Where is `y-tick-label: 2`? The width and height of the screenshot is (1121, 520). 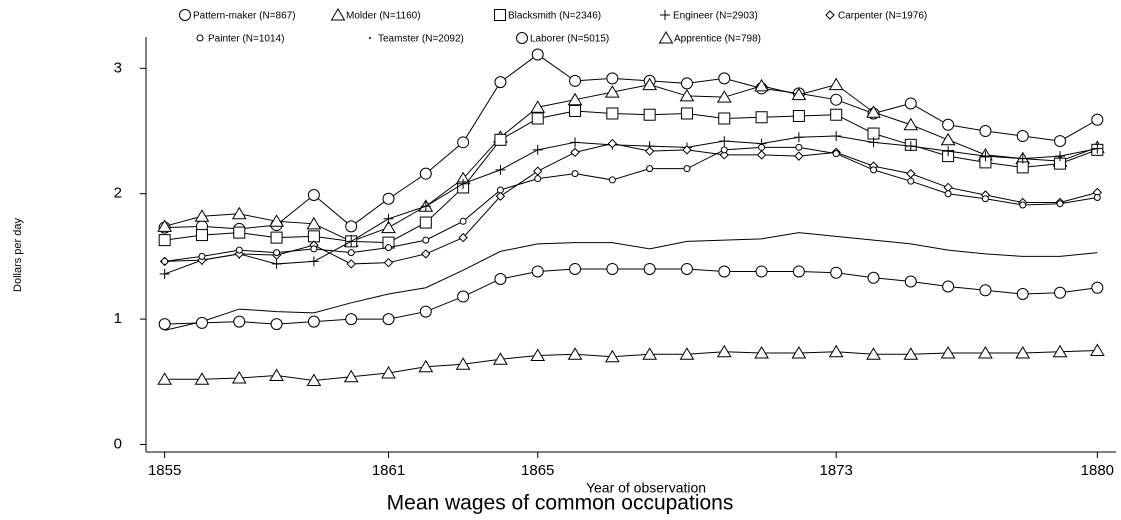 y-tick-label: 2 is located at coordinates (118, 193).